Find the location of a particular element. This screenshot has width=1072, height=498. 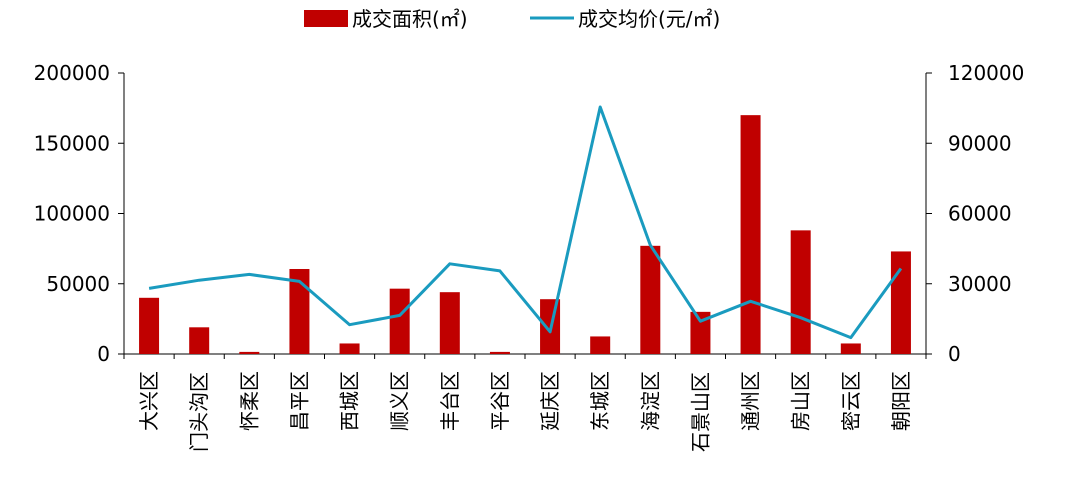

y-right-tick-label: 60000 is located at coordinates (980, 214).